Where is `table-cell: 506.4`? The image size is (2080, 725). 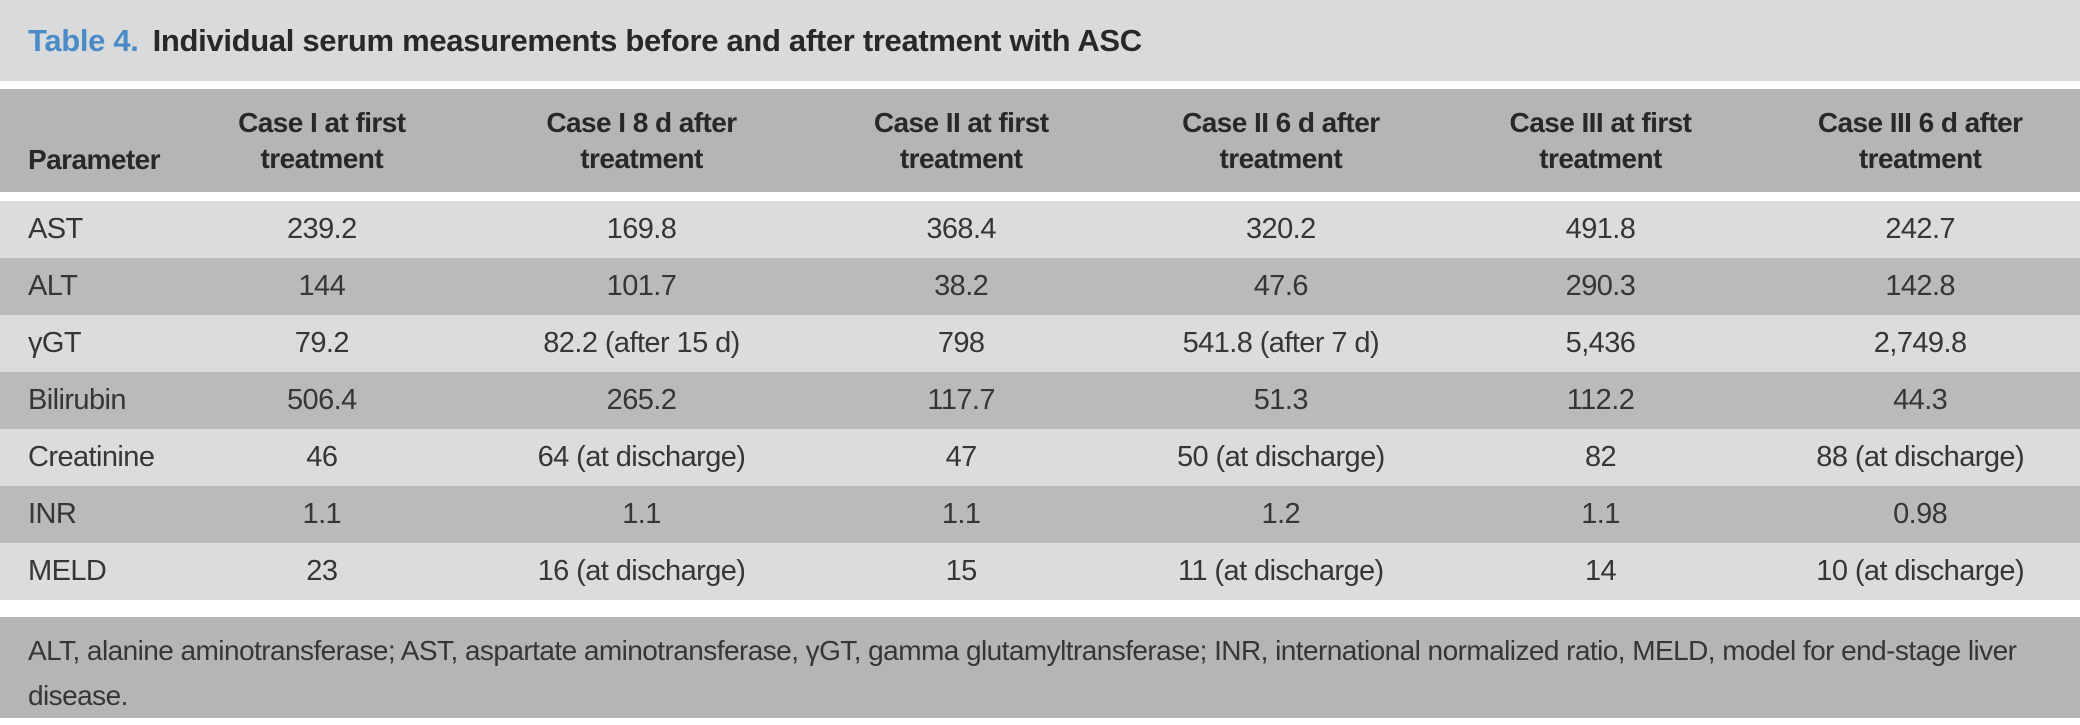
table-cell: 506.4 is located at coordinates (321, 399).